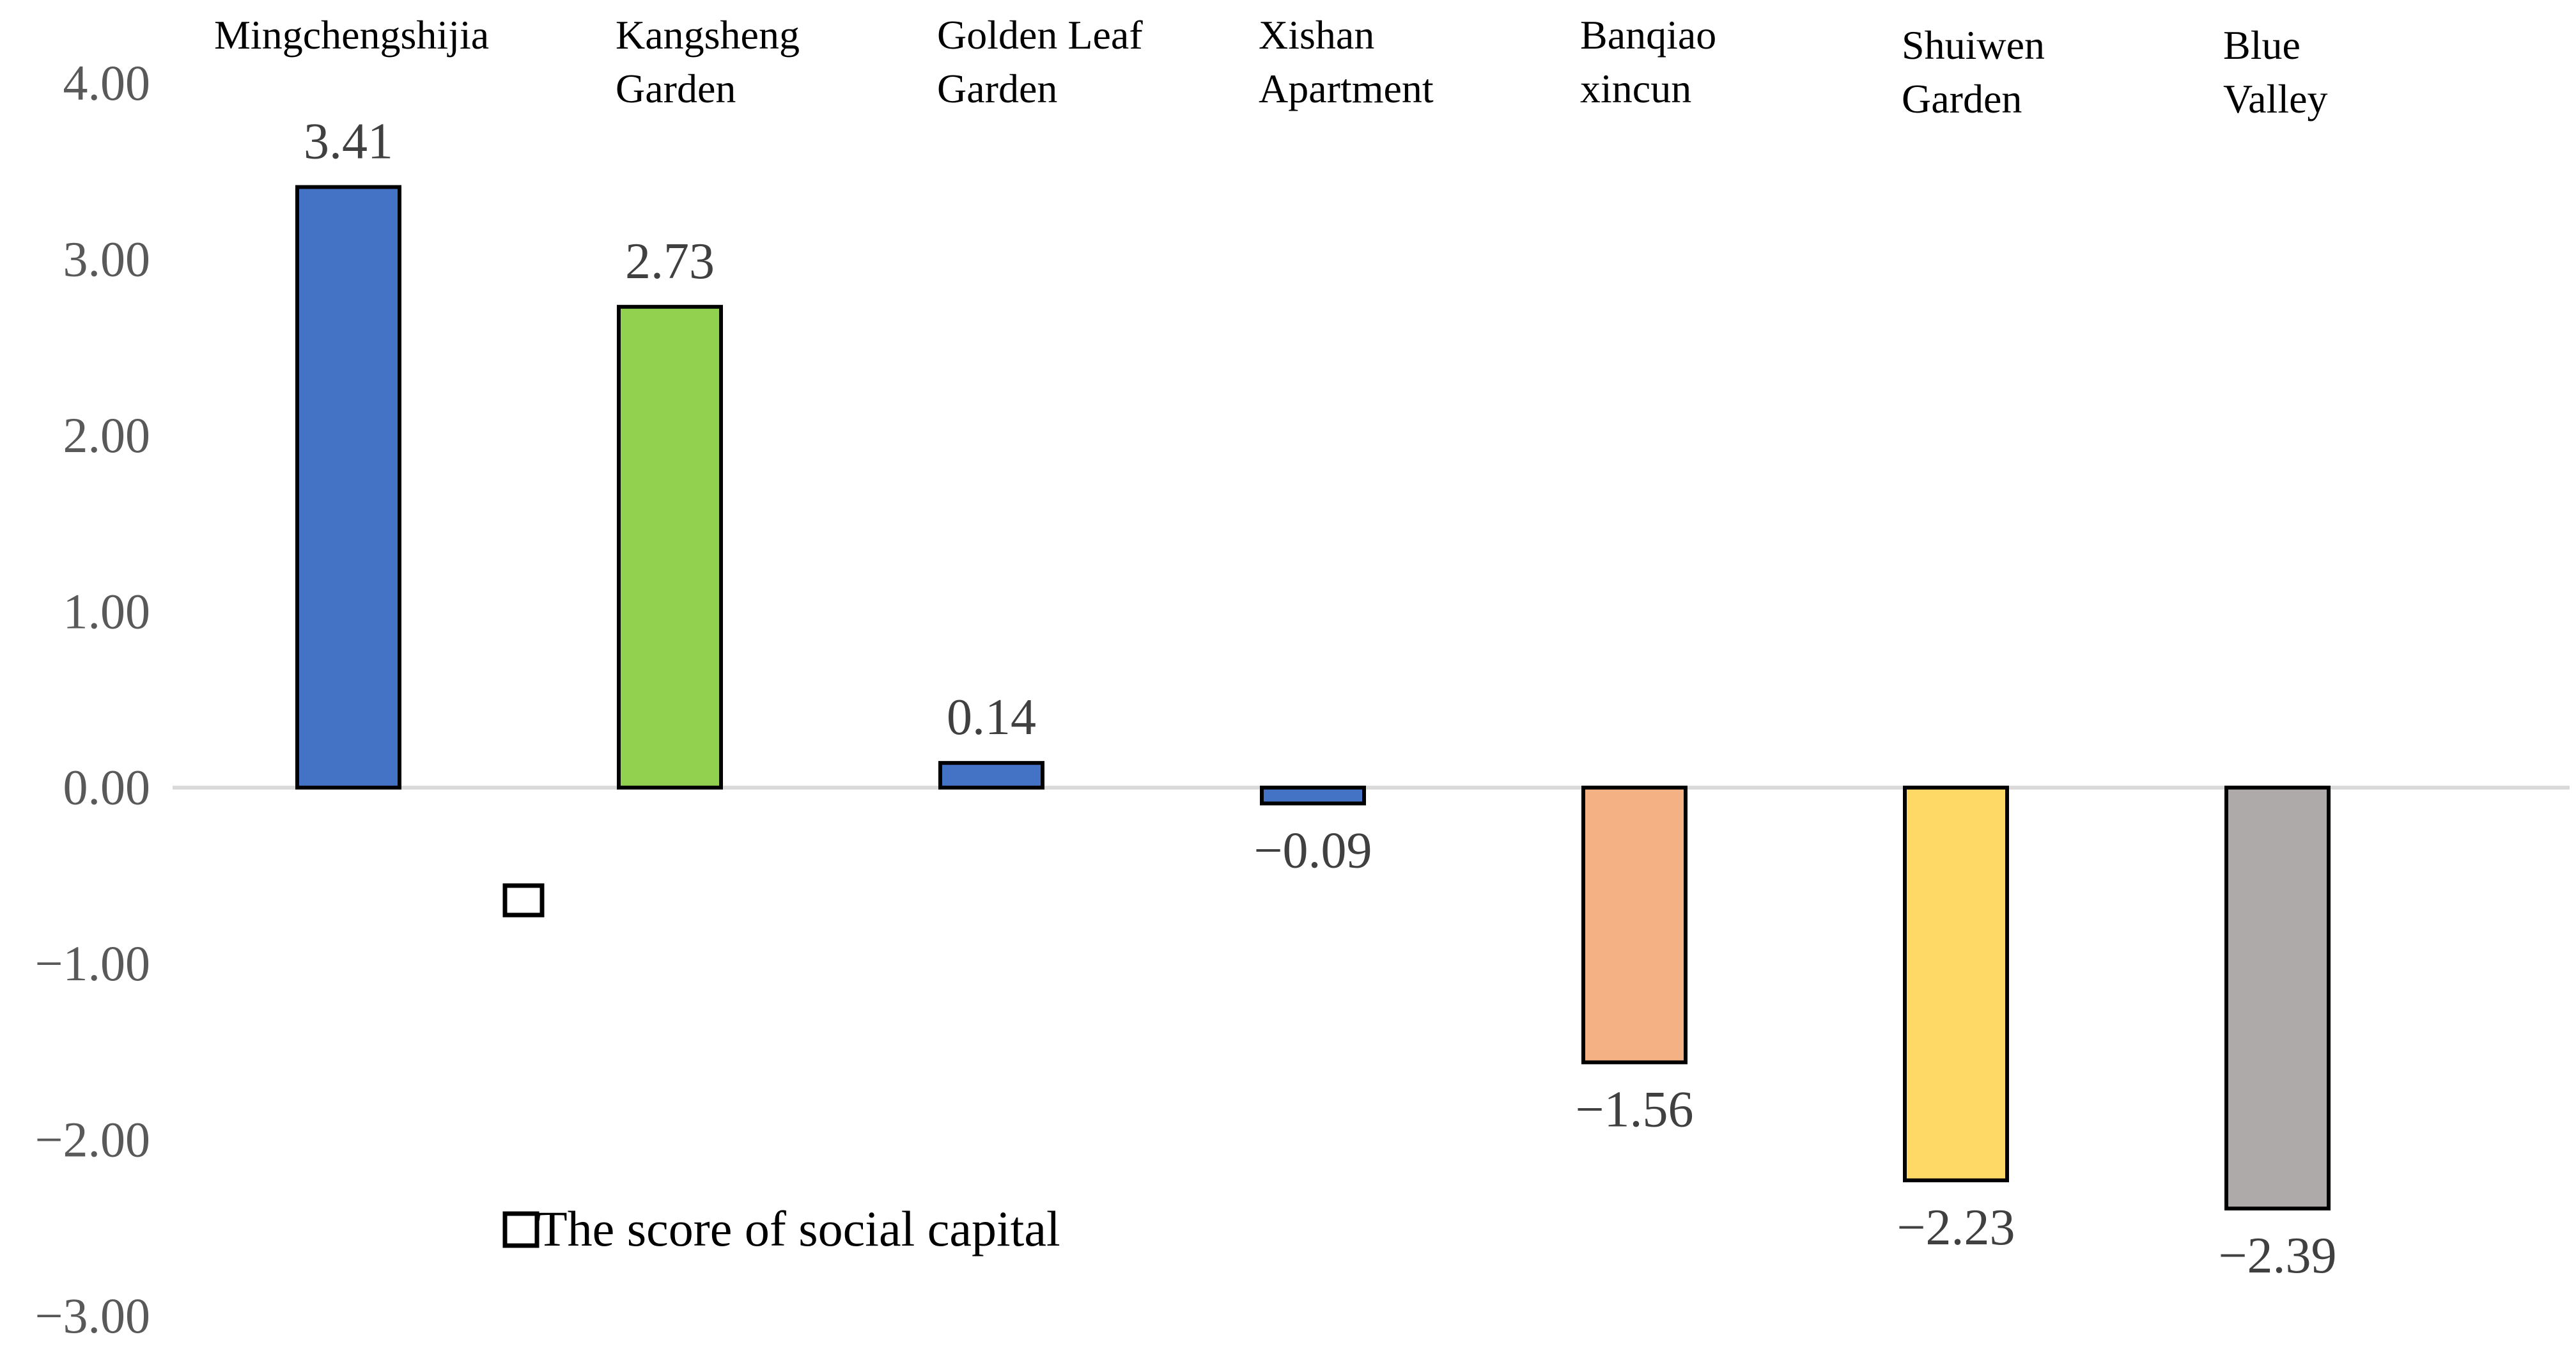  Describe the element at coordinates (107, 435) in the screenshot. I see `y-tick-label: 2.00` at that location.